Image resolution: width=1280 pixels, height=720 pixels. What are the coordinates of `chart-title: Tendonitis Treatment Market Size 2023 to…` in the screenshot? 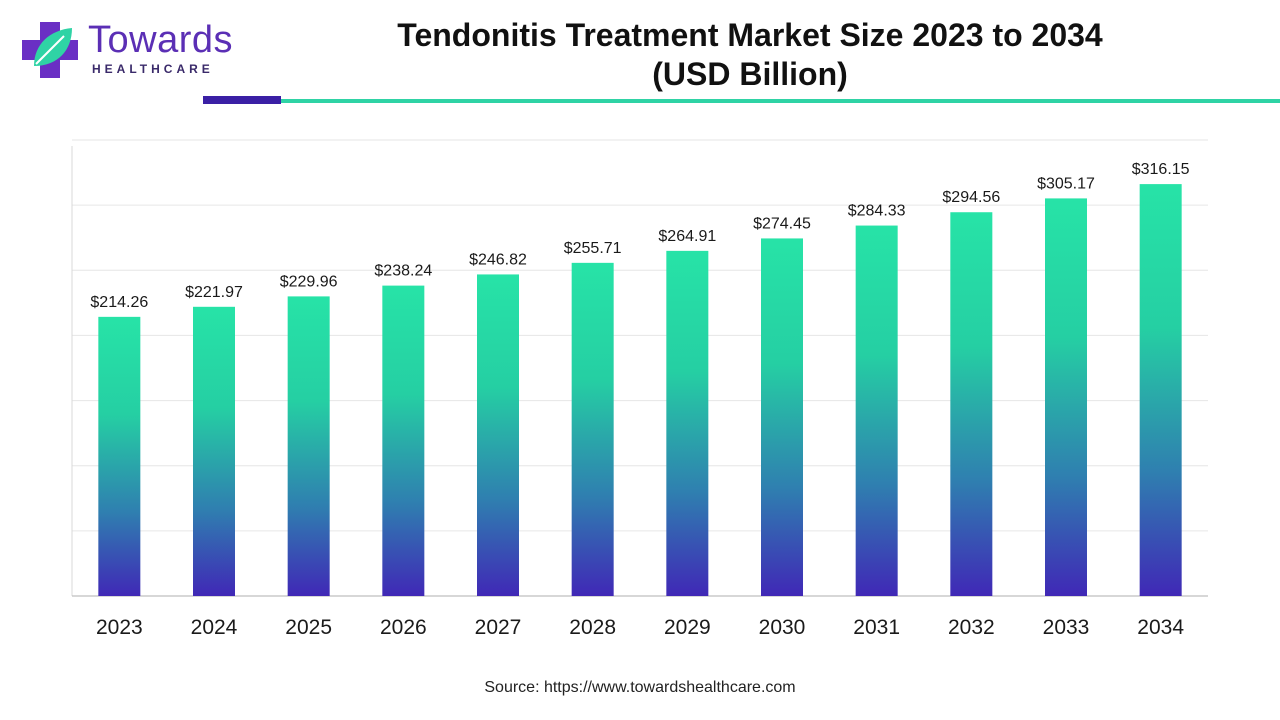 It's located at (750, 55).